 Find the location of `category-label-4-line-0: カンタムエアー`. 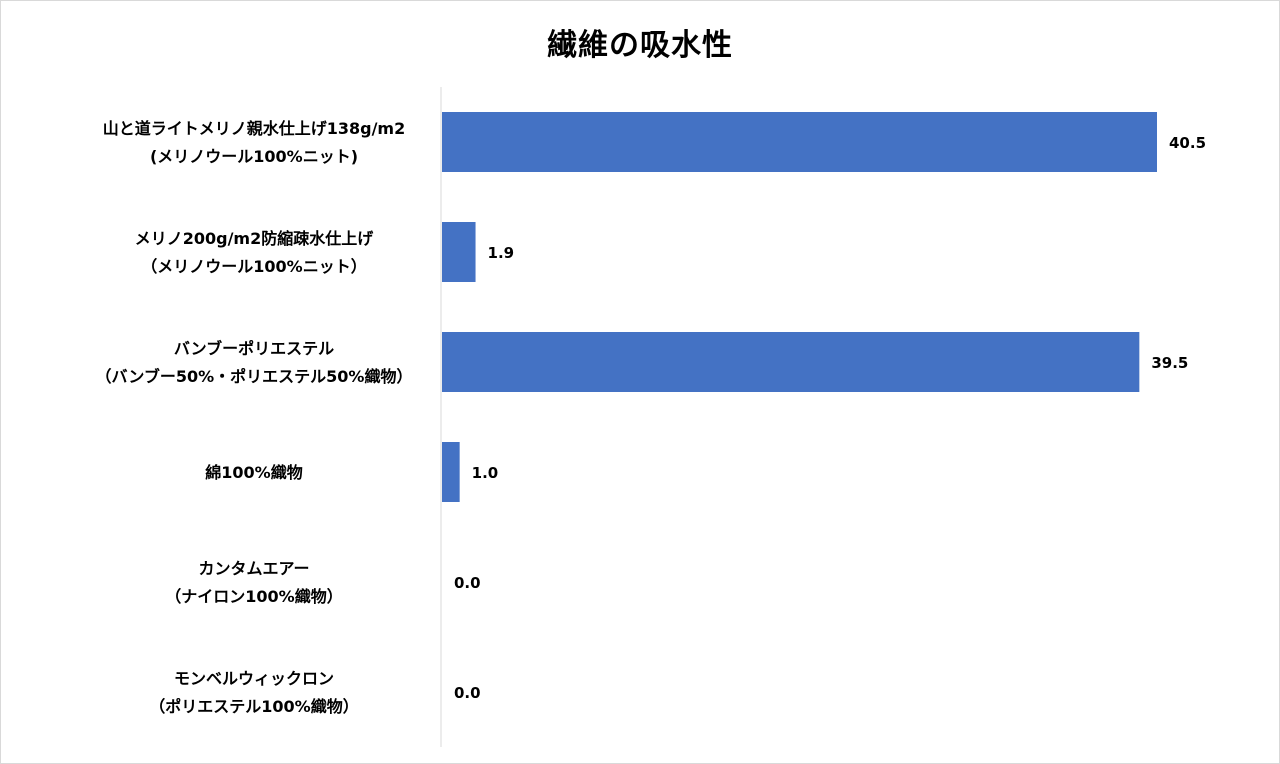

category-label-4-line-0: カンタムエアー is located at coordinates (253, 568).